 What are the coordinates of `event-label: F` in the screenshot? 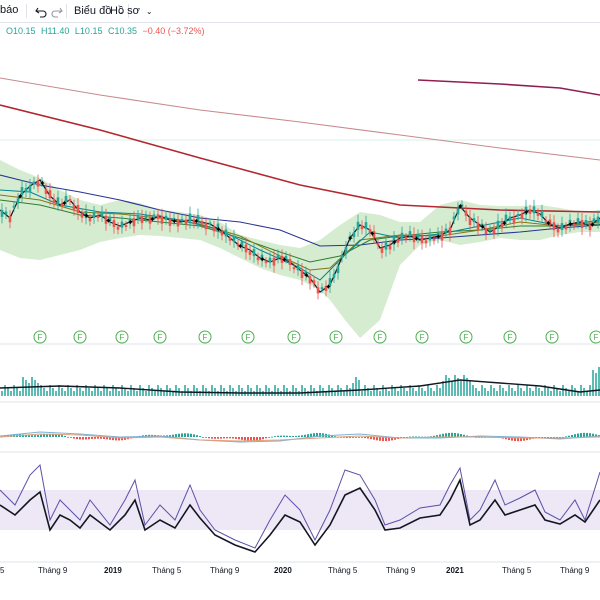 It's located at (205, 337).